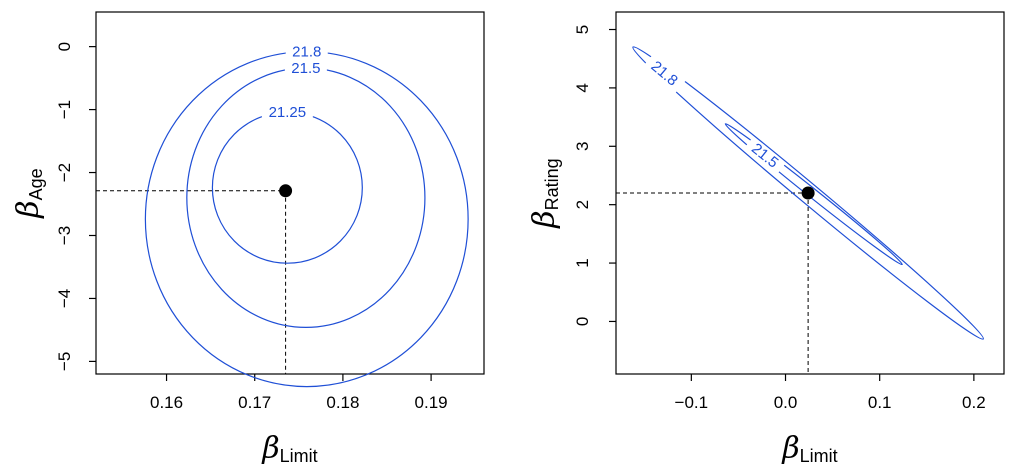 Image resolution: width=1016 pixels, height=472 pixels. Describe the element at coordinates (36, 184) in the screenshot. I see `y-axis-label-subscript: Age` at that location.